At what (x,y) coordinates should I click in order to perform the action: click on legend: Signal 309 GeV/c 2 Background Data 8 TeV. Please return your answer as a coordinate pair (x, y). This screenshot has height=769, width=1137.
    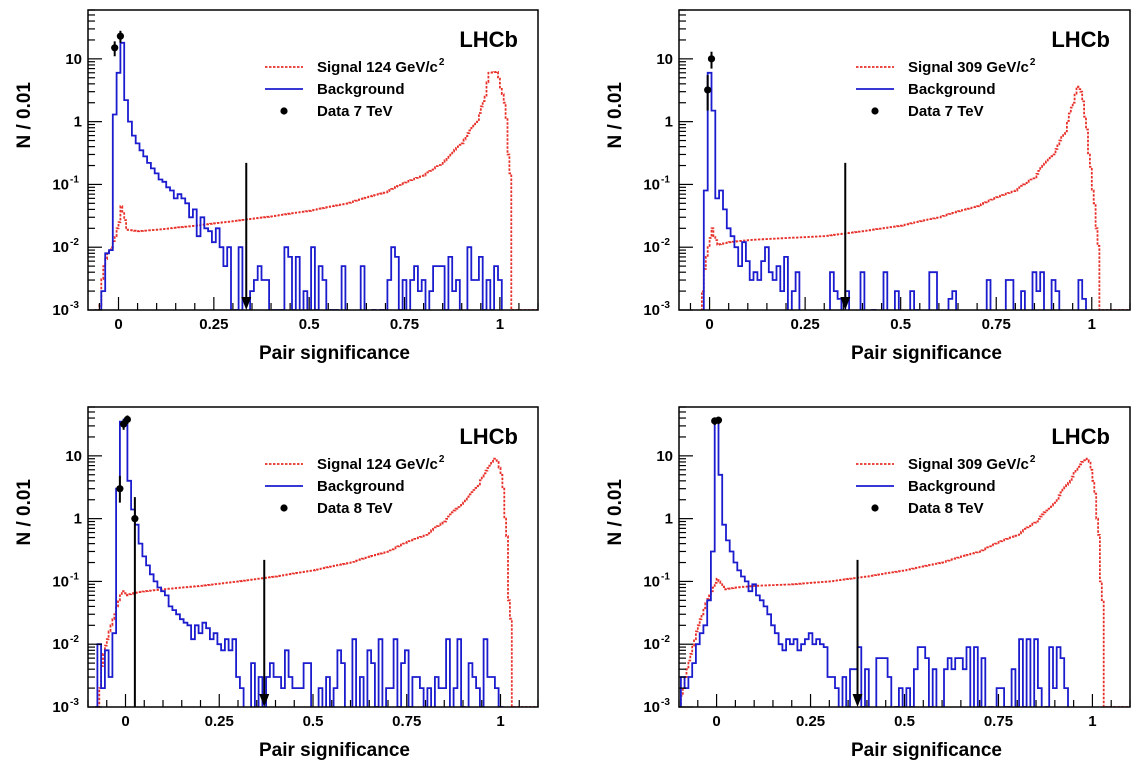
    Looking at the image, I should click on (946, 485).